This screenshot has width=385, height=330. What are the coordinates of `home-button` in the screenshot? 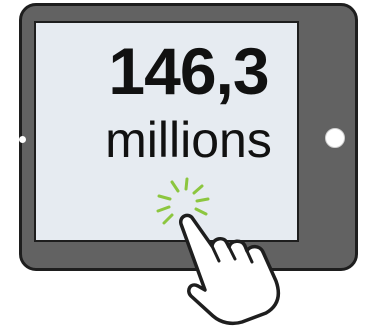 It's located at (335, 138).